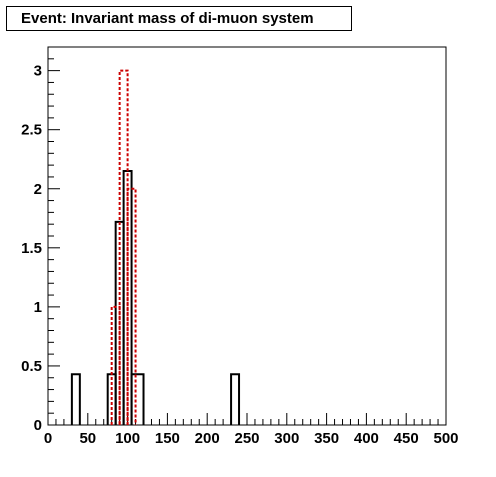 This screenshot has width=496, height=477. Describe the element at coordinates (207, 438) in the screenshot. I see `x-tick-label: 200` at that location.